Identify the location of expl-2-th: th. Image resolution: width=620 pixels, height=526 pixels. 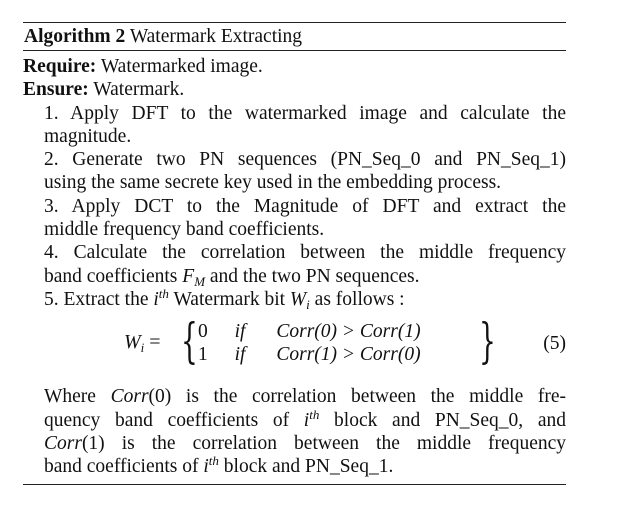
(314, 414).